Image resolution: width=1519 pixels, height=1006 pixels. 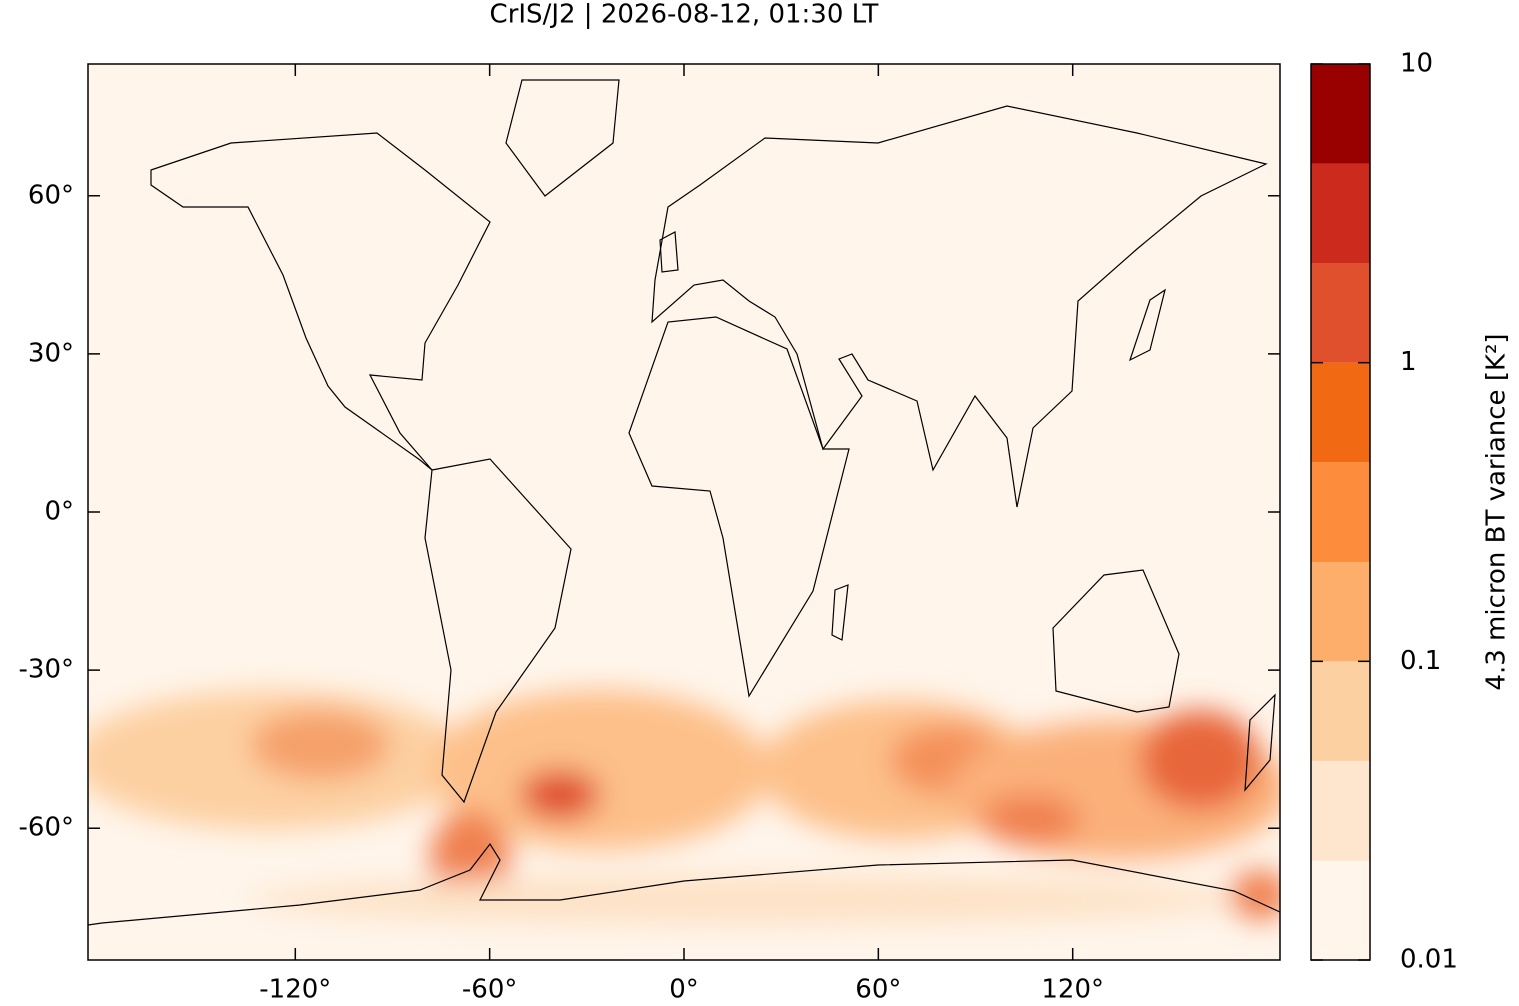 What do you see at coordinates (46, 670) in the screenshot?
I see `y-tick-label: -30°` at bounding box center [46, 670].